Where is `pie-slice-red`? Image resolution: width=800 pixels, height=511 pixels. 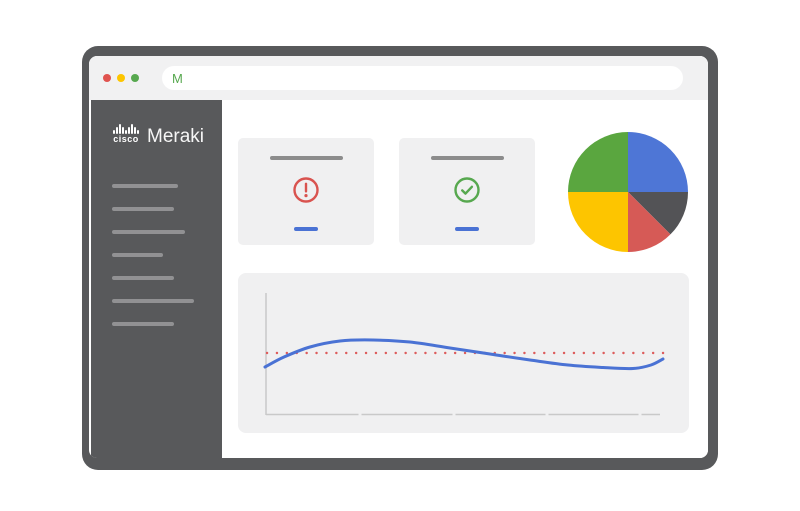 pie-slice-red is located at coordinates (649, 222).